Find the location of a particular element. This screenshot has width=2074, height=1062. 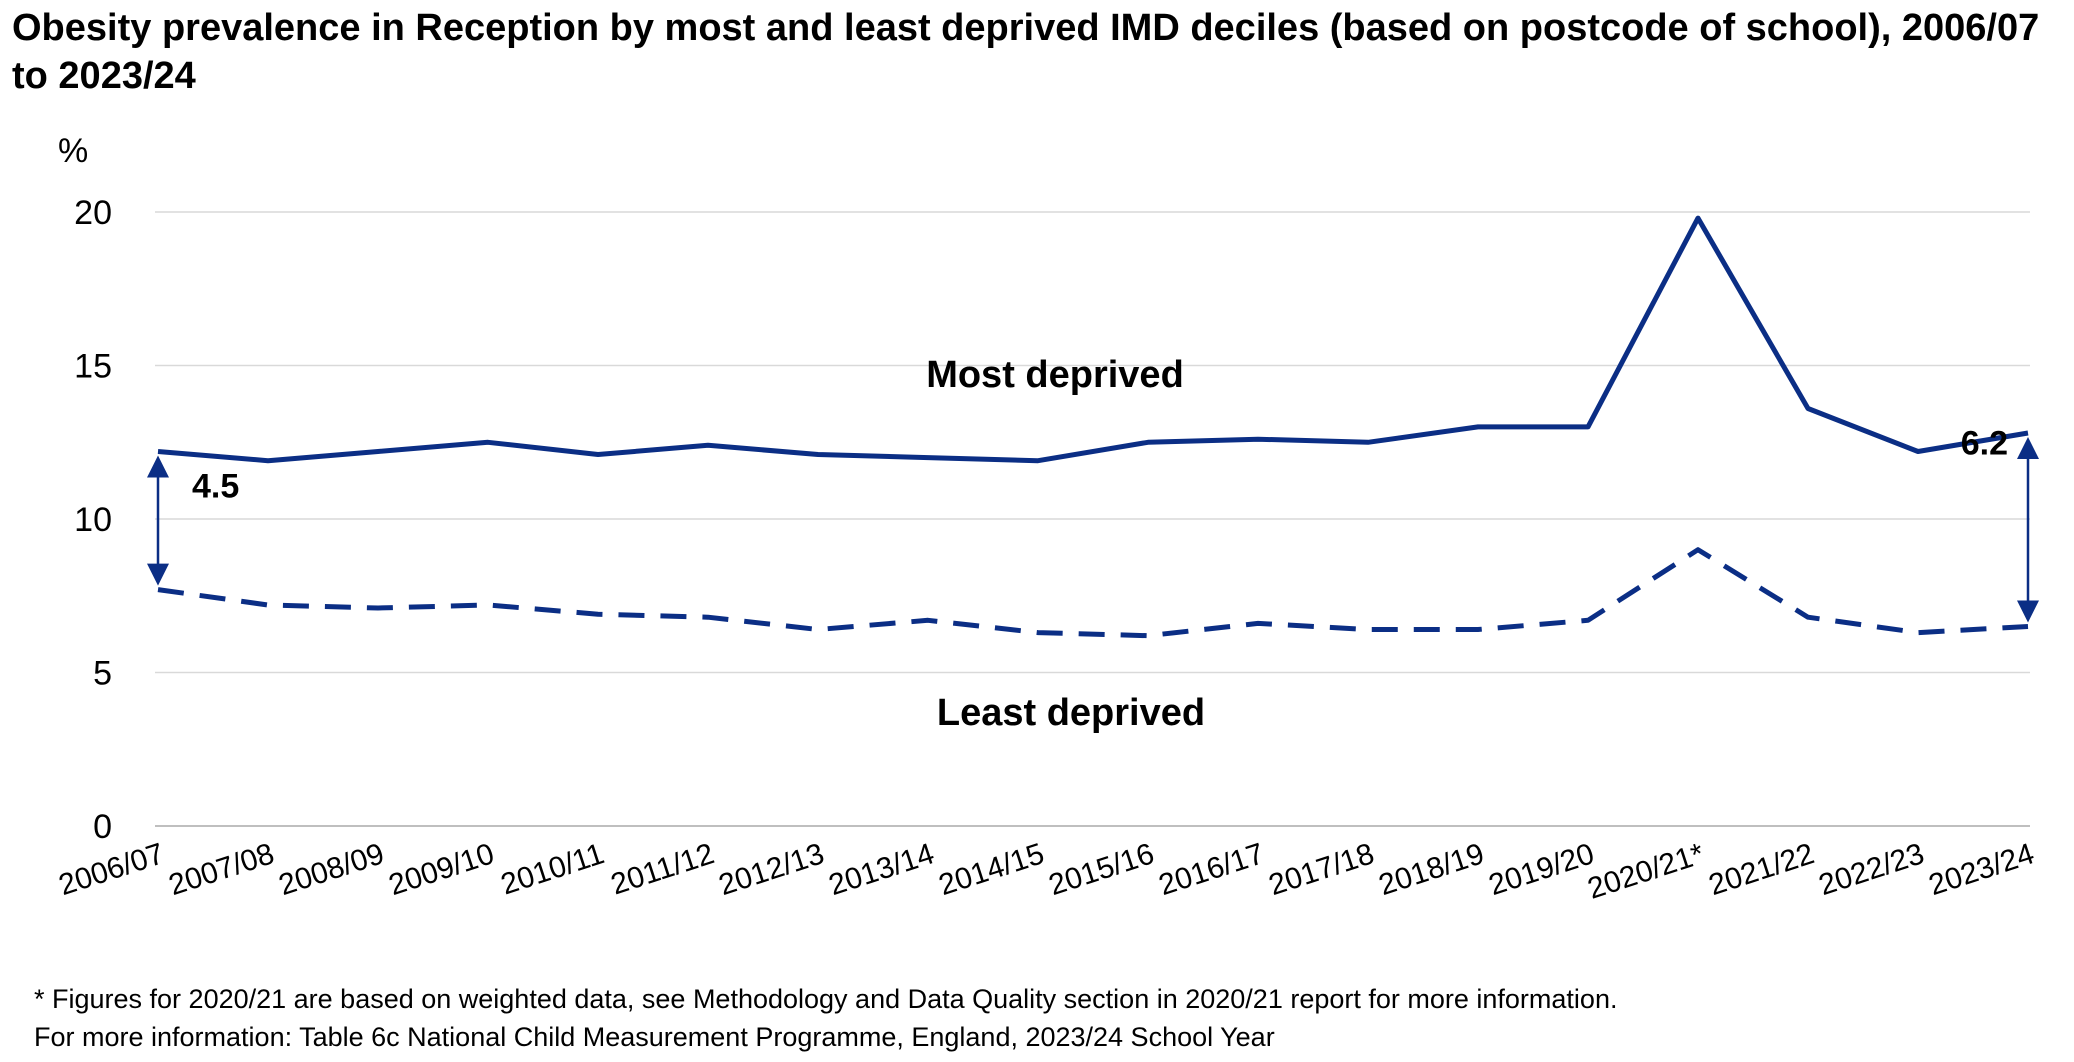

series-label: Most deprived is located at coordinates (1055, 375).